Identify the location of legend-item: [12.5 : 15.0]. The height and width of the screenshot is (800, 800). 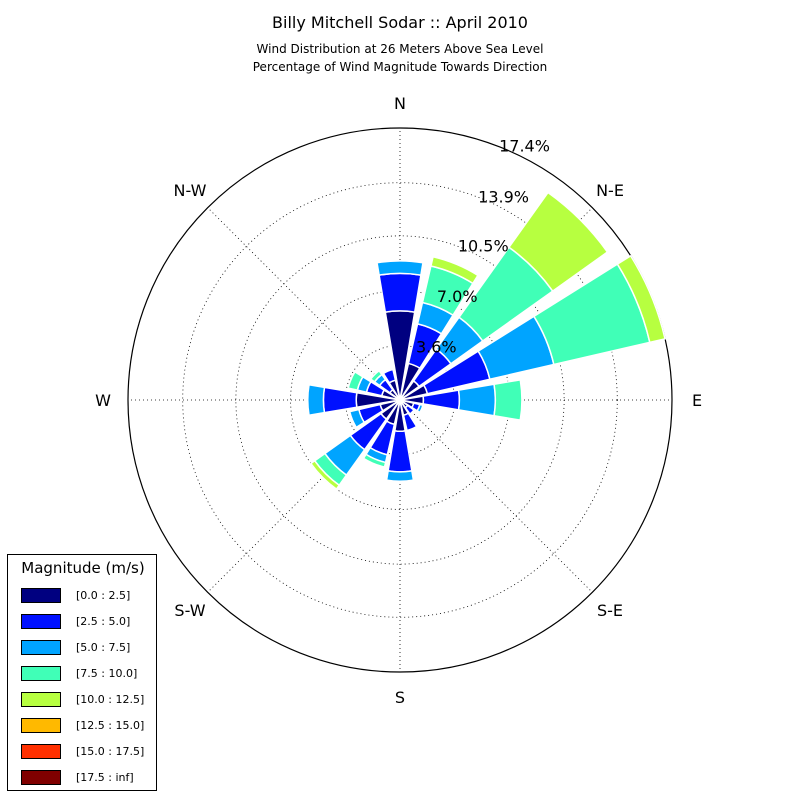
(82, 725).